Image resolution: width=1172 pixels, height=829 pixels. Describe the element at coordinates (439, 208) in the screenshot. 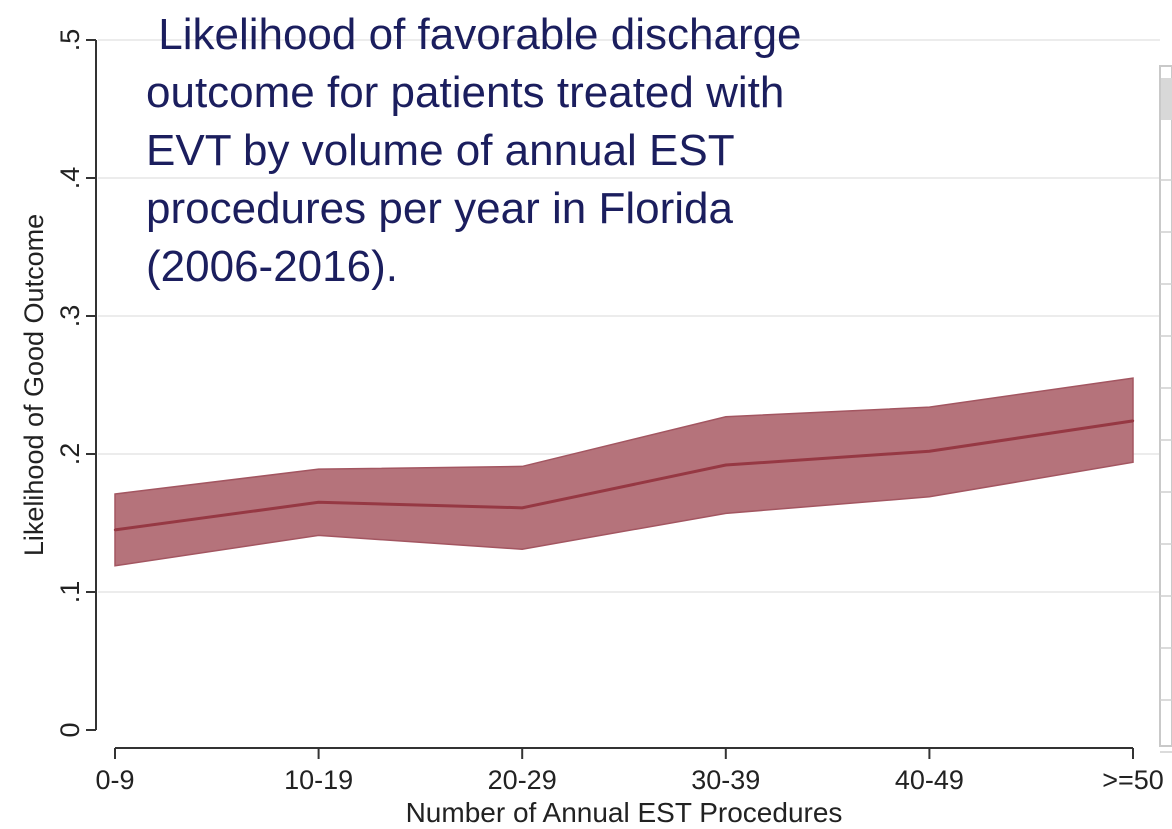

I see `title-line-4: procedures per year in Florida` at that location.